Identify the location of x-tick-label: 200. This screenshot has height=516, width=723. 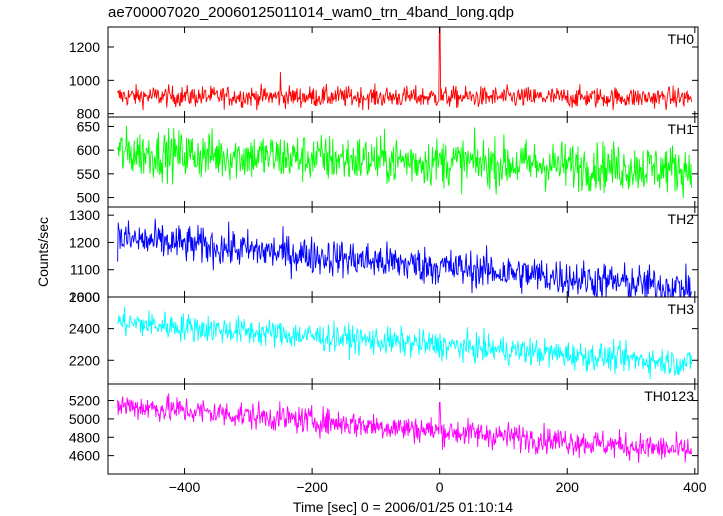
(568, 487).